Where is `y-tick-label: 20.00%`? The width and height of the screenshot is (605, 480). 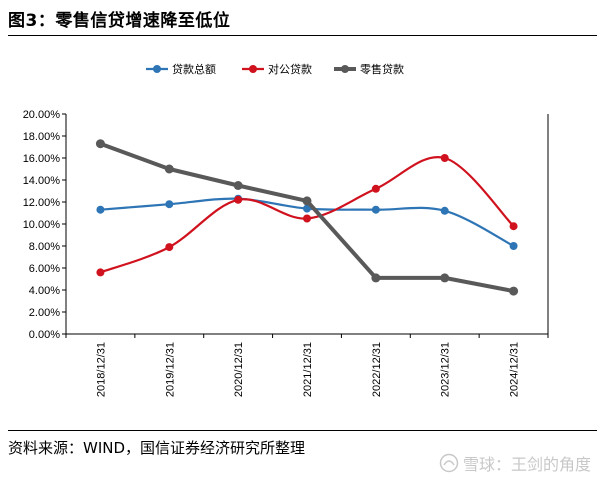 y-tick-label: 20.00% is located at coordinates (42, 115).